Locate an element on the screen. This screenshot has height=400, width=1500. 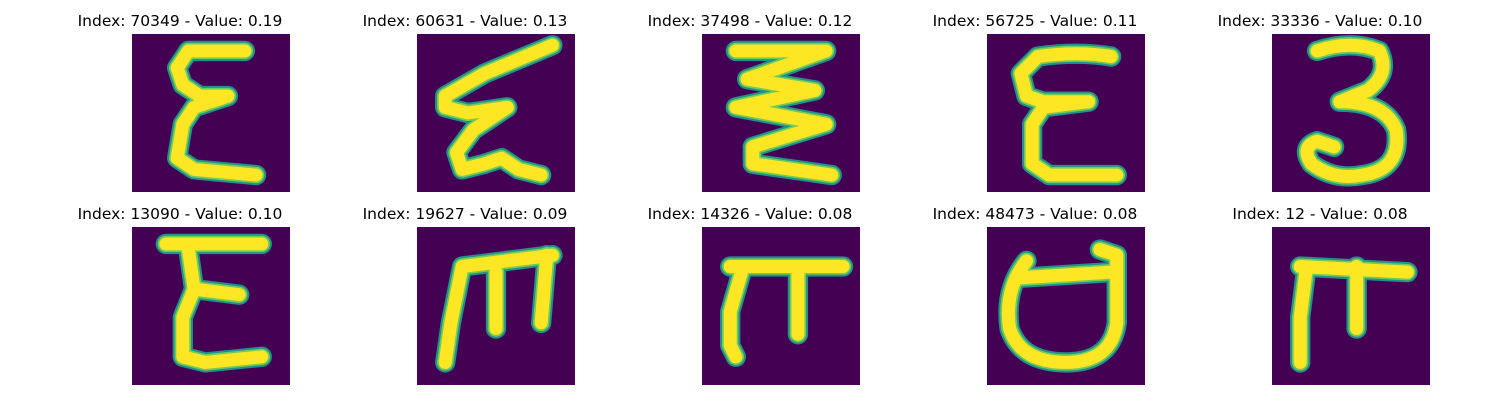
tile-title: Index: 33336 - Value: 0.10 is located at coordinates (1320, 21).